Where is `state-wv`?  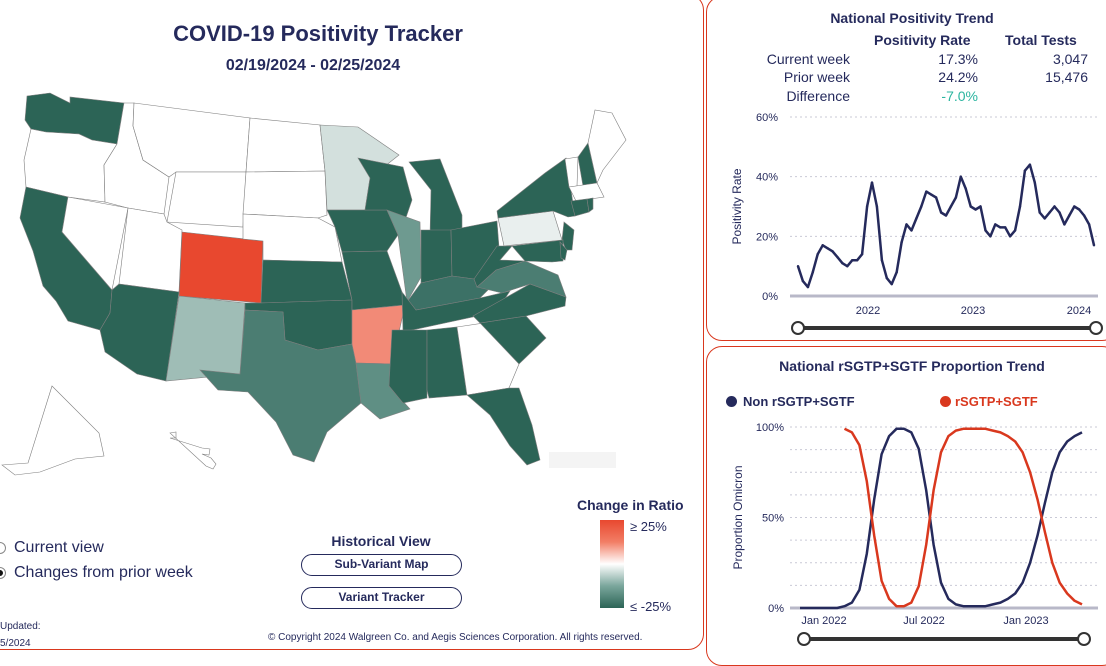
state-wv is located at coordinates (499, 266).